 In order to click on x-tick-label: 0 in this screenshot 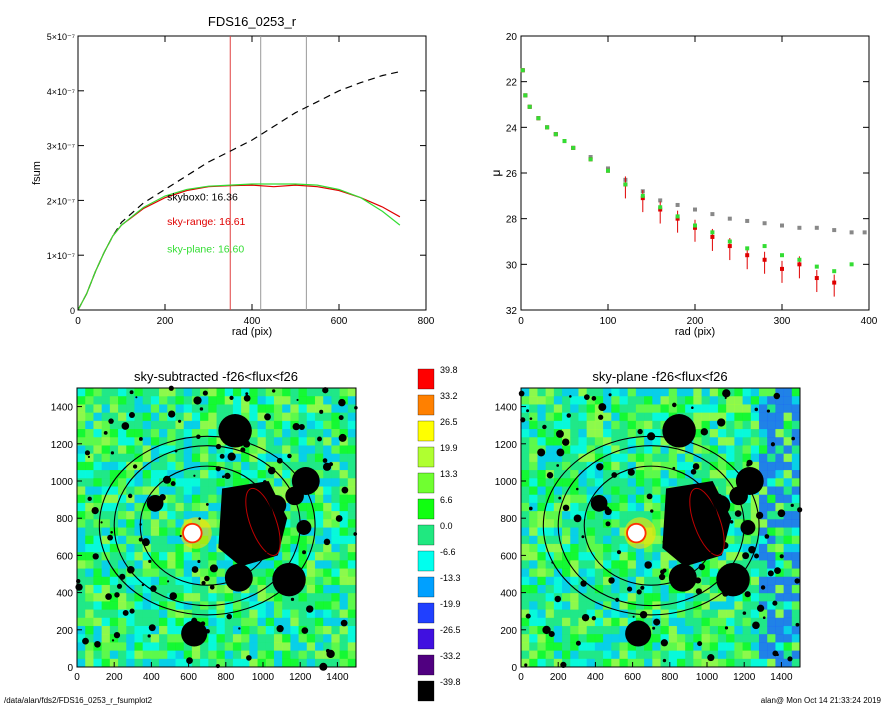, I will do `click(521, 677)`.